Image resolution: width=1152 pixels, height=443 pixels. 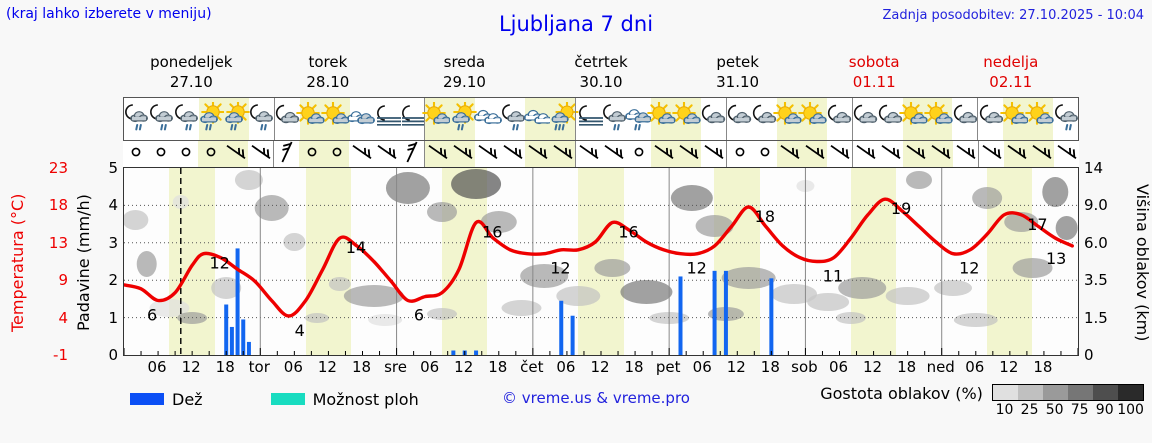 What do you see at coordinates (300, 330) in the screenshot?
I see `temperature-value-label-2: 4` at bounding box center [300, 330].